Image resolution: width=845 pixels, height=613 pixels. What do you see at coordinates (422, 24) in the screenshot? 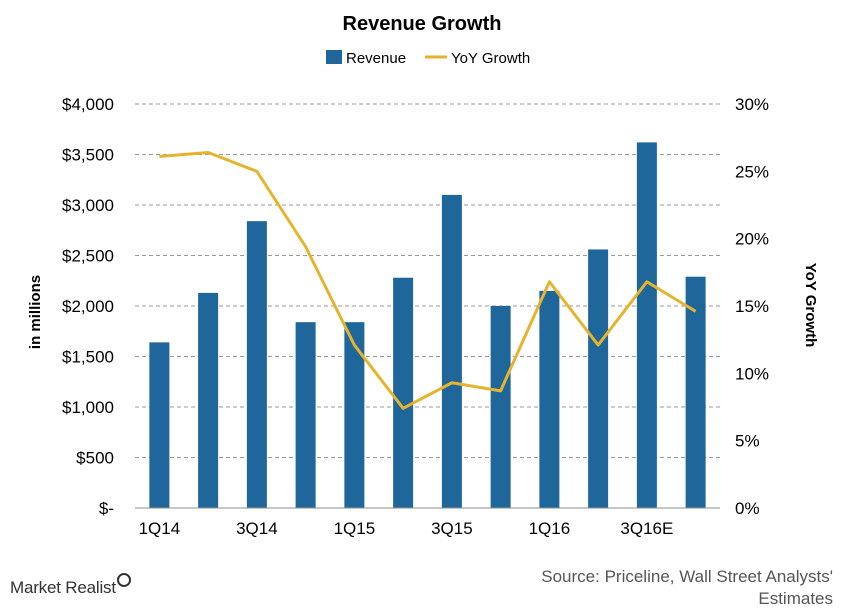
I see `chart-title: Revenue Growth` at bounding box center [422, 24].